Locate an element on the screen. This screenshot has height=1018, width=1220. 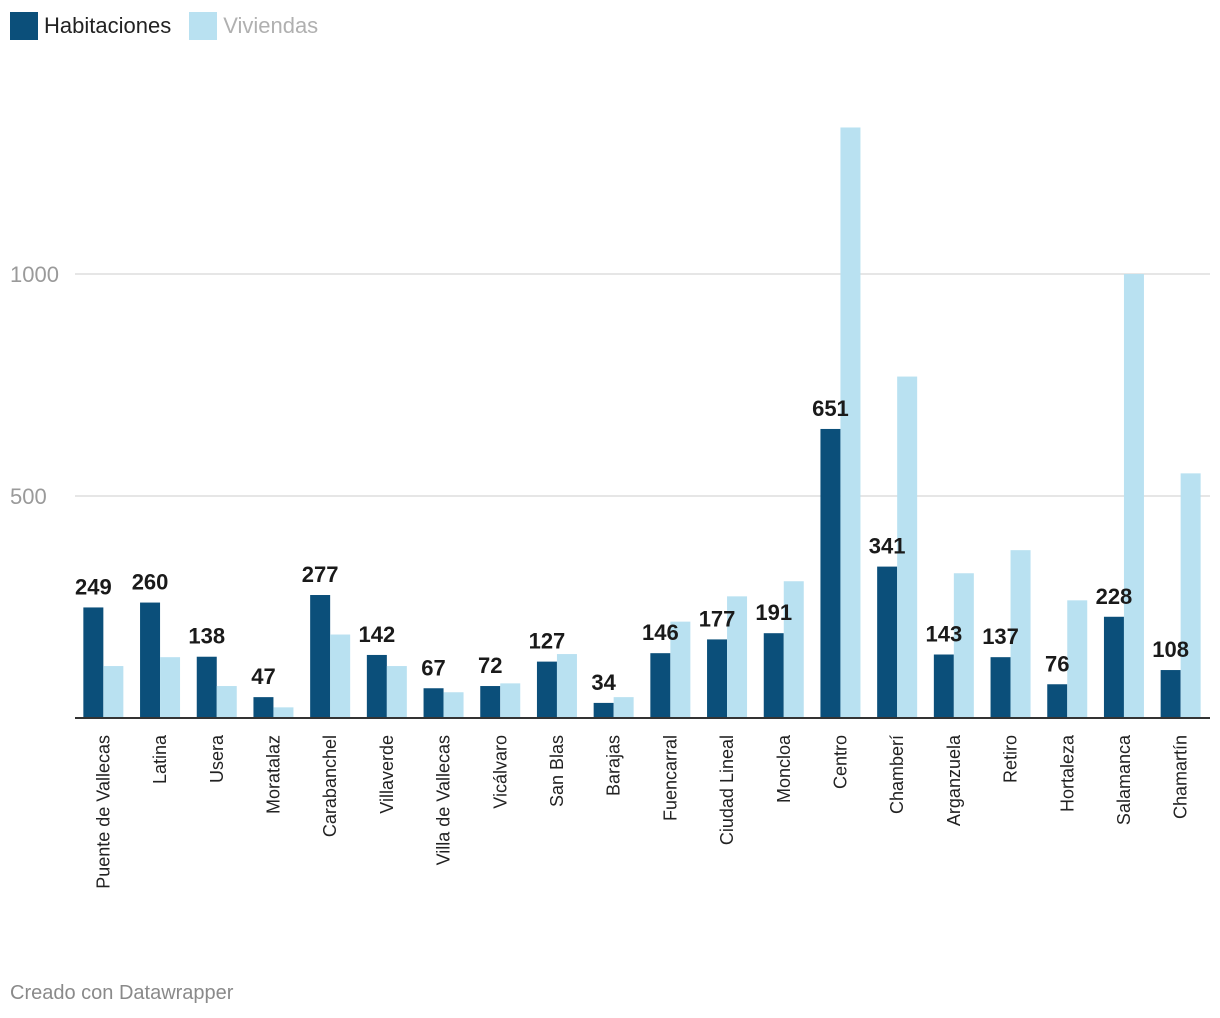
bar-habitaciones-fuencarral is located at coordinates (660, 685).